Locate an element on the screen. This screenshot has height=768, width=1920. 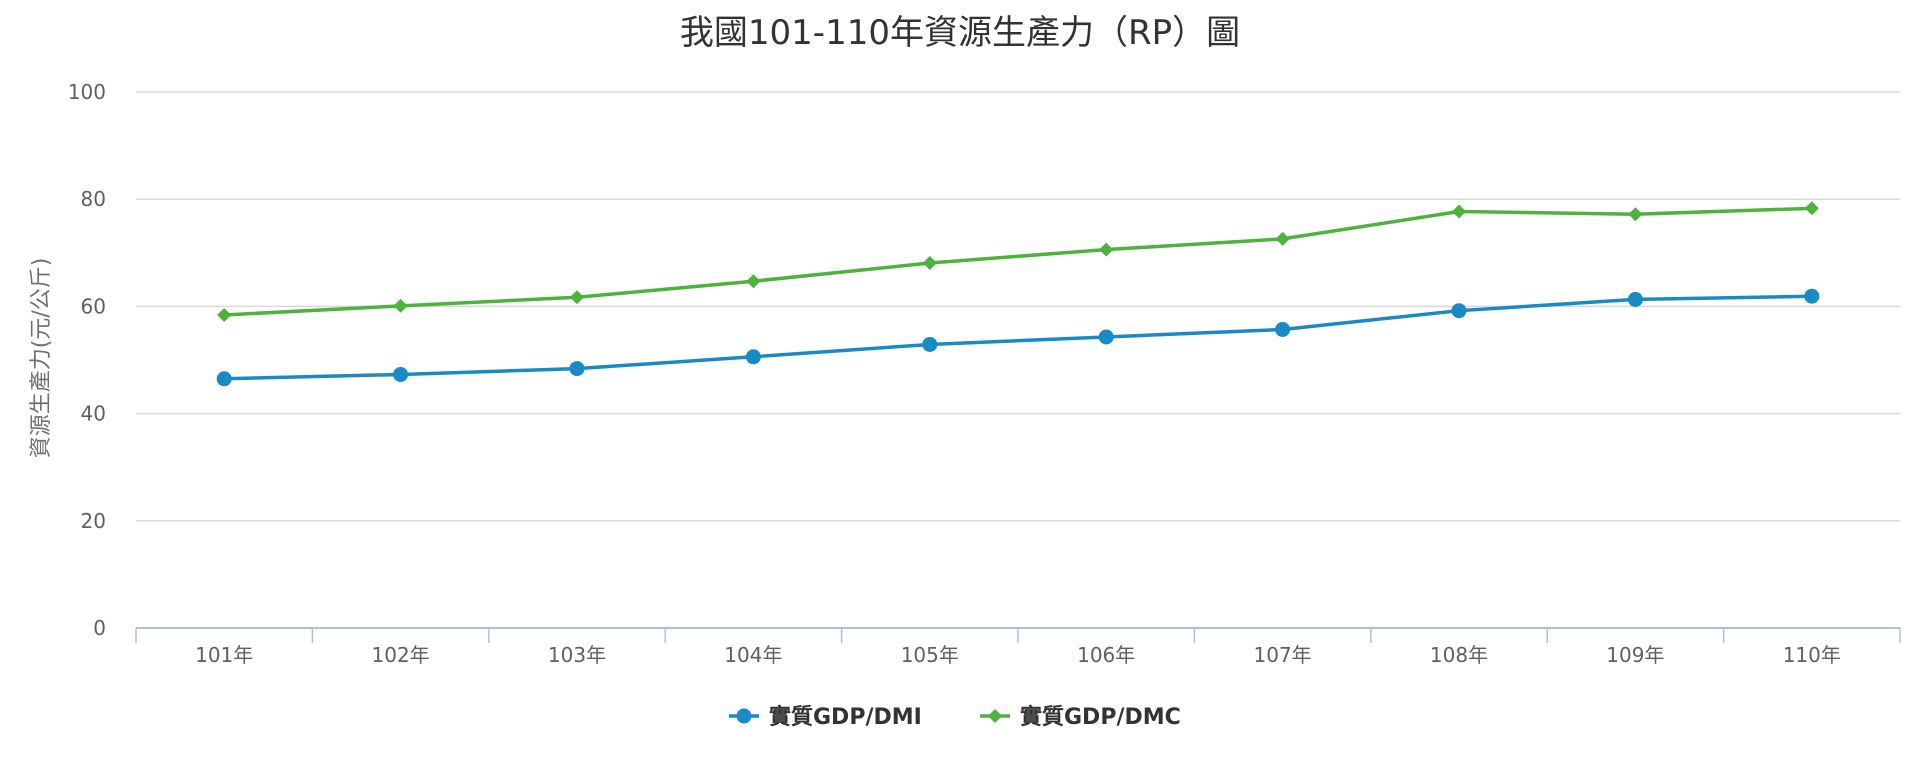
y-tick-label: 0 is located at coordinates (99, 628).